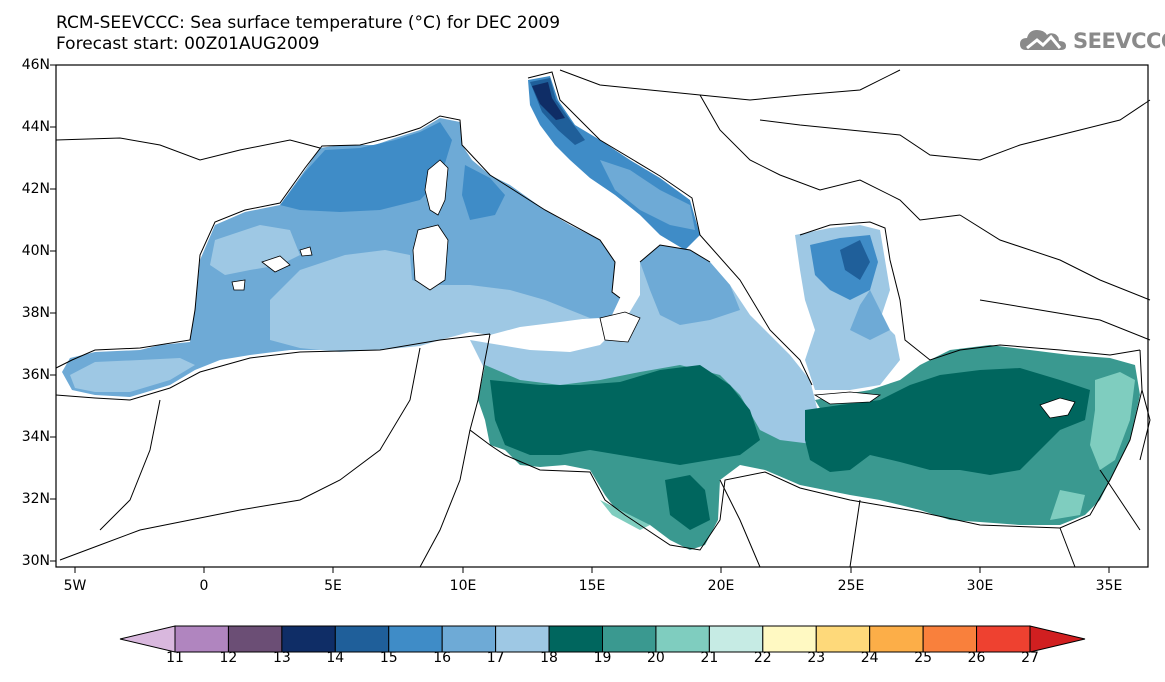 The image size is (1165, 682). I want to click on lon-label: 25E, so click(851, 586).